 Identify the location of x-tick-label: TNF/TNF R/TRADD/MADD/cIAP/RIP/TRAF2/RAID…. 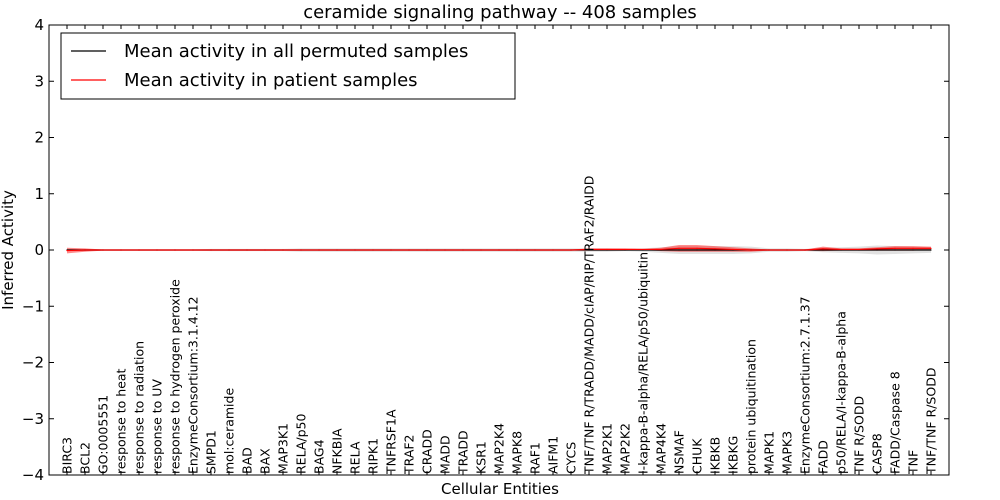
(589, 325).